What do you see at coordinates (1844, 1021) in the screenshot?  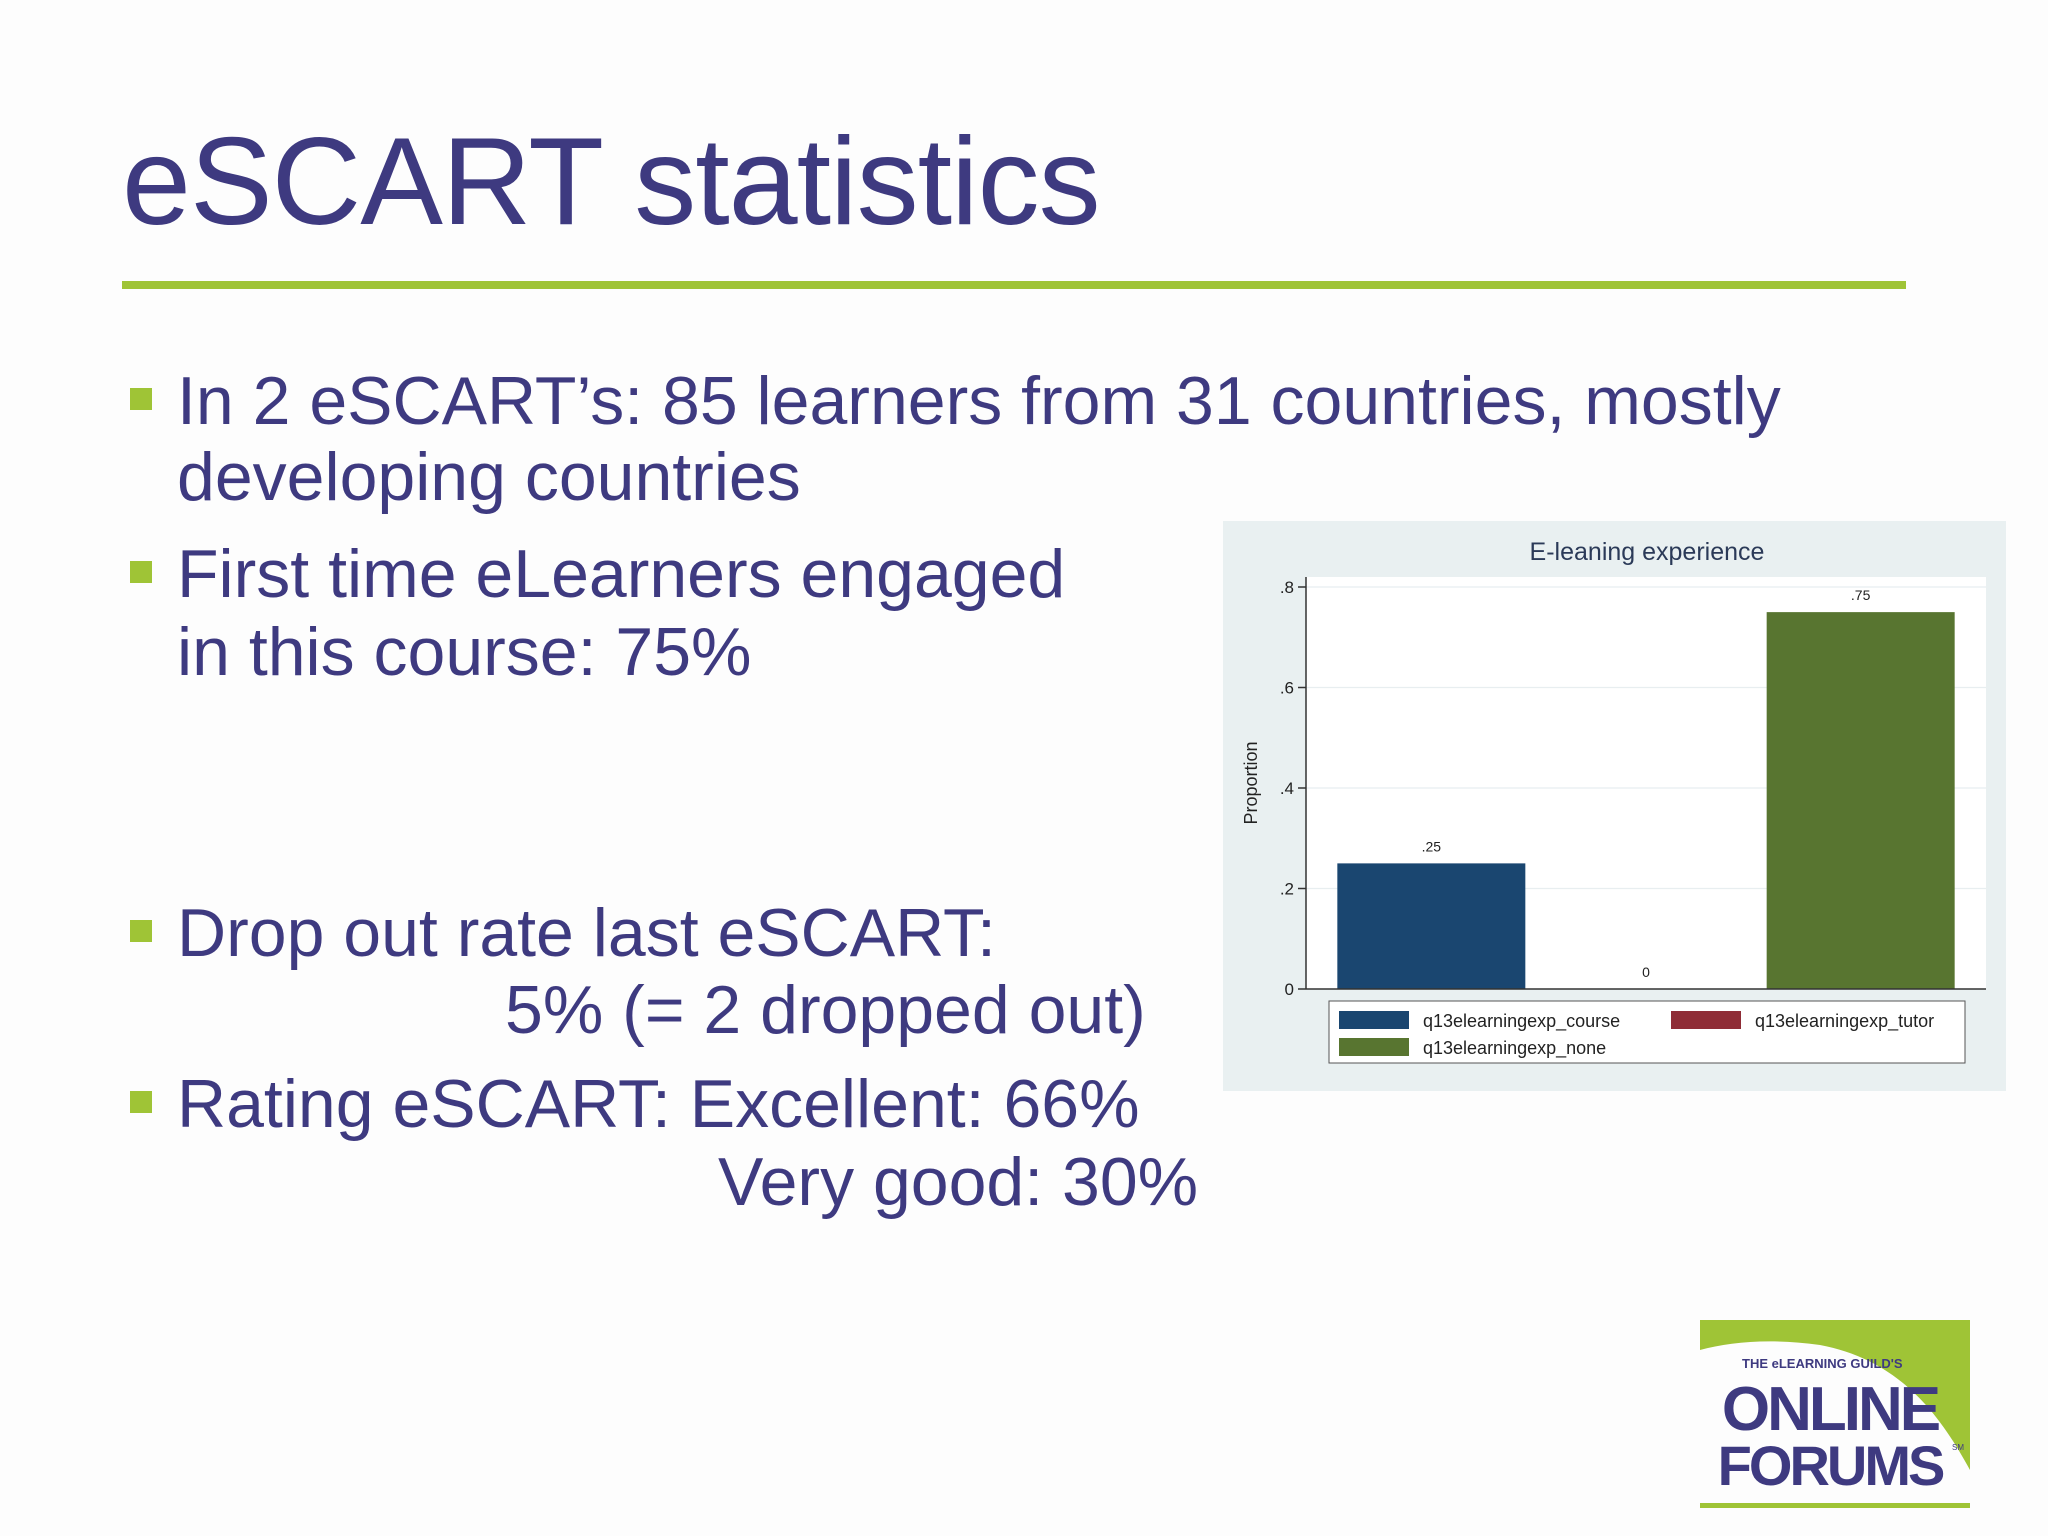 I see `legend-label: q13elearningexp_tutor` at bounding box center [1844, 1021].